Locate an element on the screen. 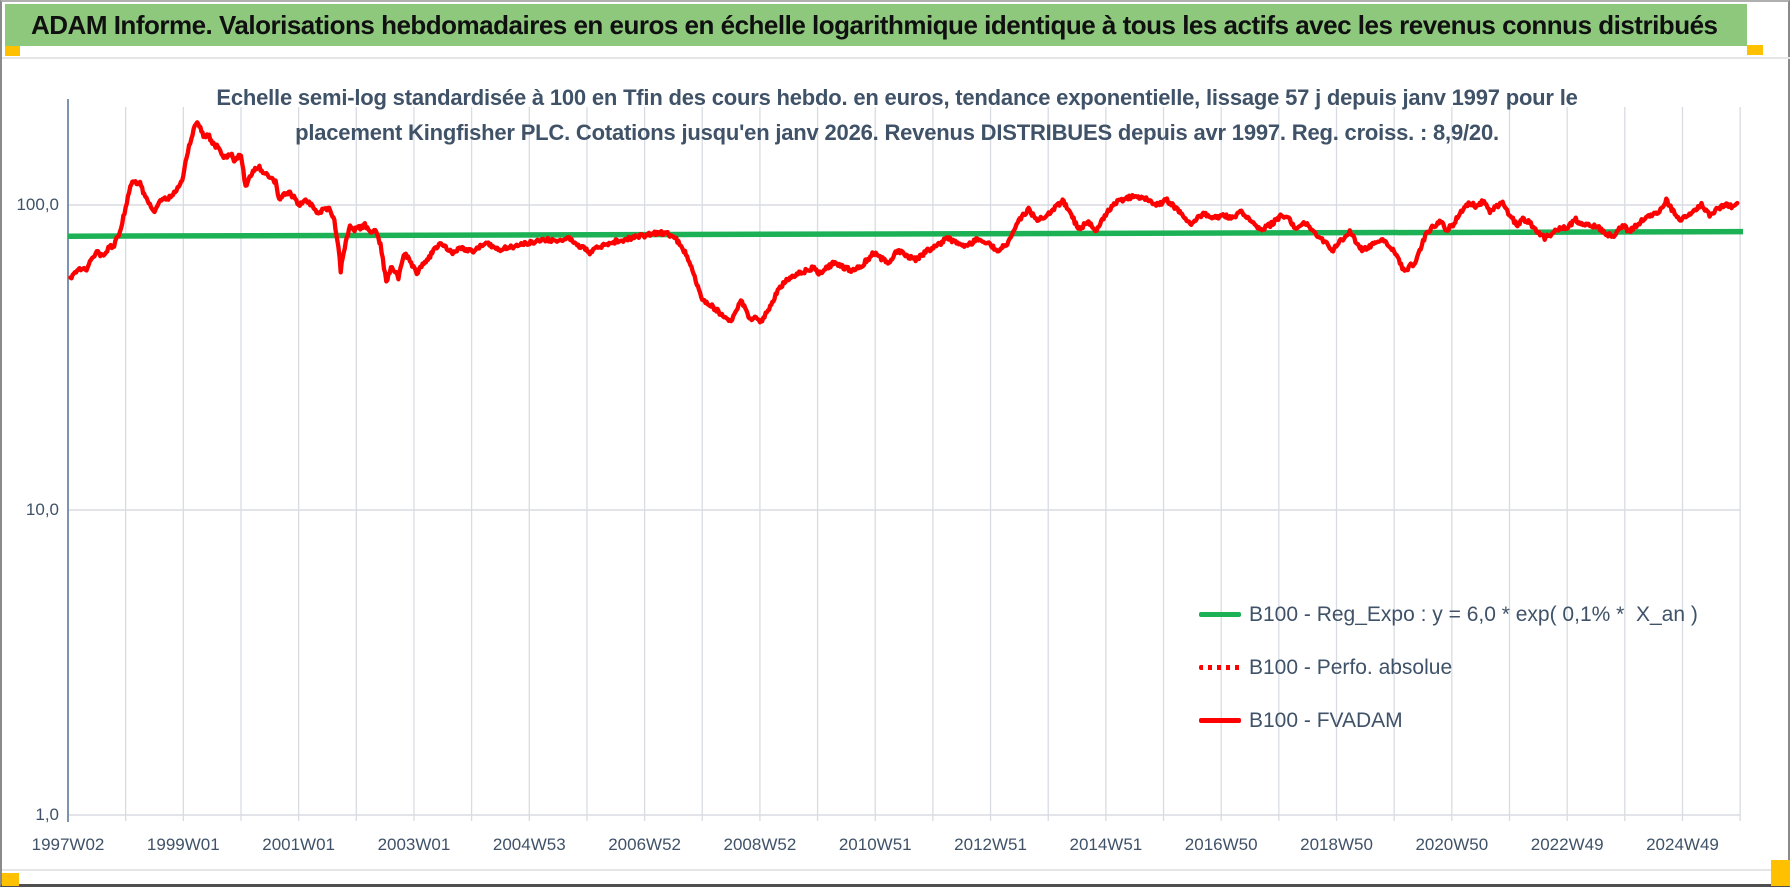 Image resolution: width=1790 pixels, height=889 pixels. x-axis-tick-label: 2003W01 is located at coordinates (414, 844).